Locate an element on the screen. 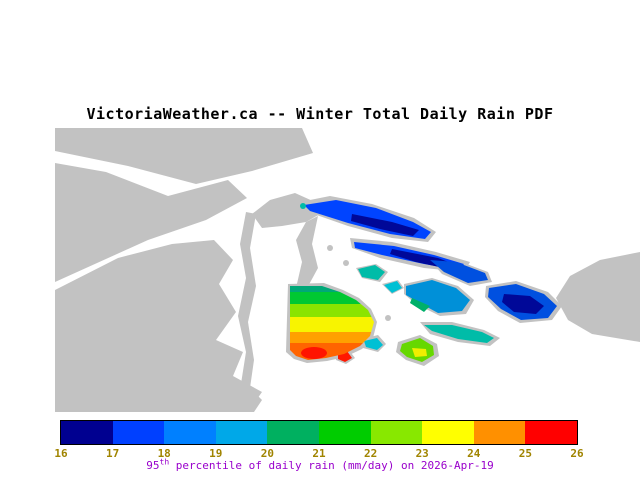 This screenshot has width=640, height=480. land-saanich-east-shore is located at coordinates (307, 253).